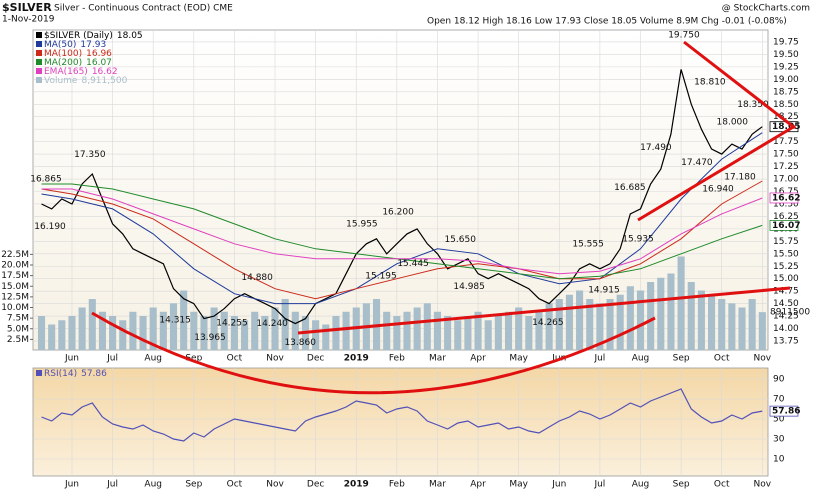 The image size is (818, 500). Describe the element at coordinates (402, 415) in the screenshot. I see `series-line` at that location.